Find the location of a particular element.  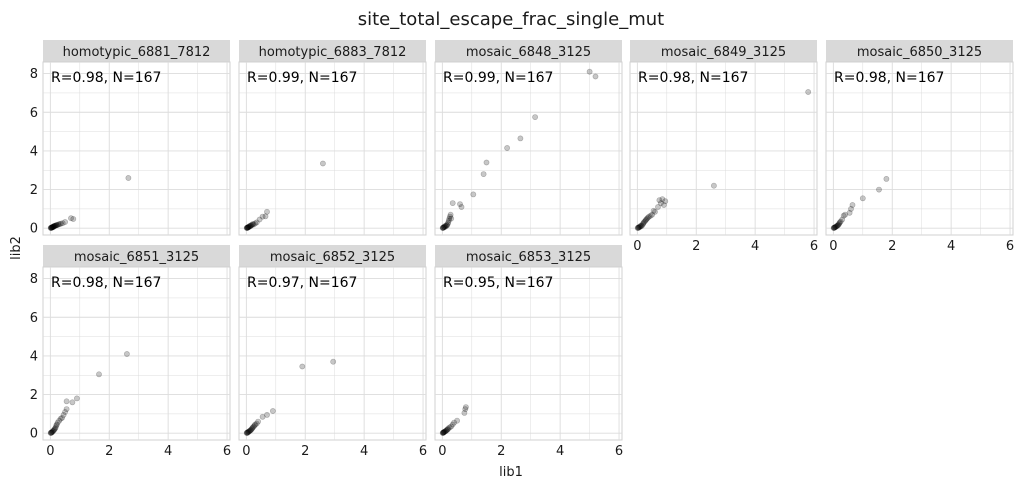

facet-panel: mosaic_6849_3125 R=0.98, N=167 0 2 4 6 is located at coordinates (723, 147).